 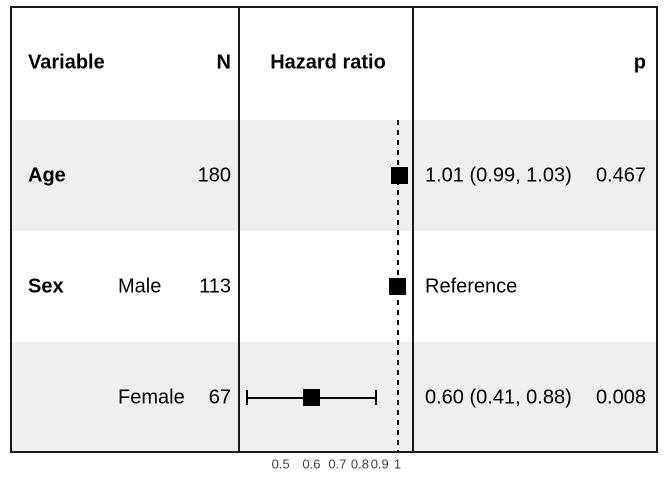 I want to click on column-header-p: p, so click(x=639, y=62).